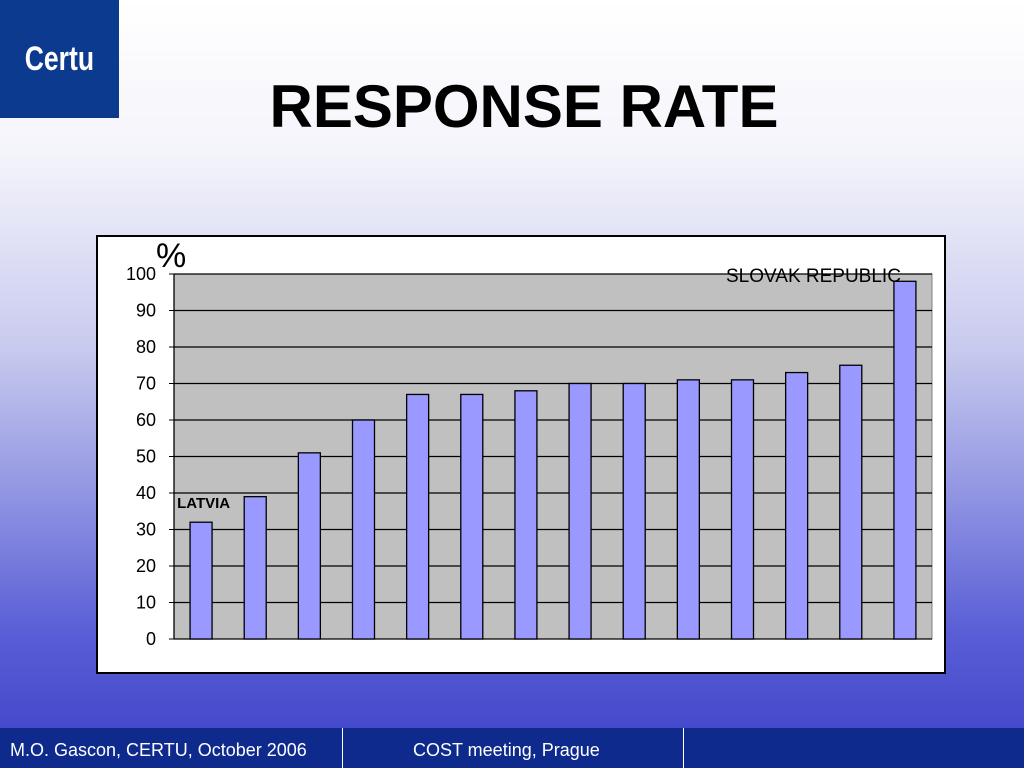  Describe the element at coordinates (146, 457) in the screenshot. I see `y-tick-label: 50` at that location.